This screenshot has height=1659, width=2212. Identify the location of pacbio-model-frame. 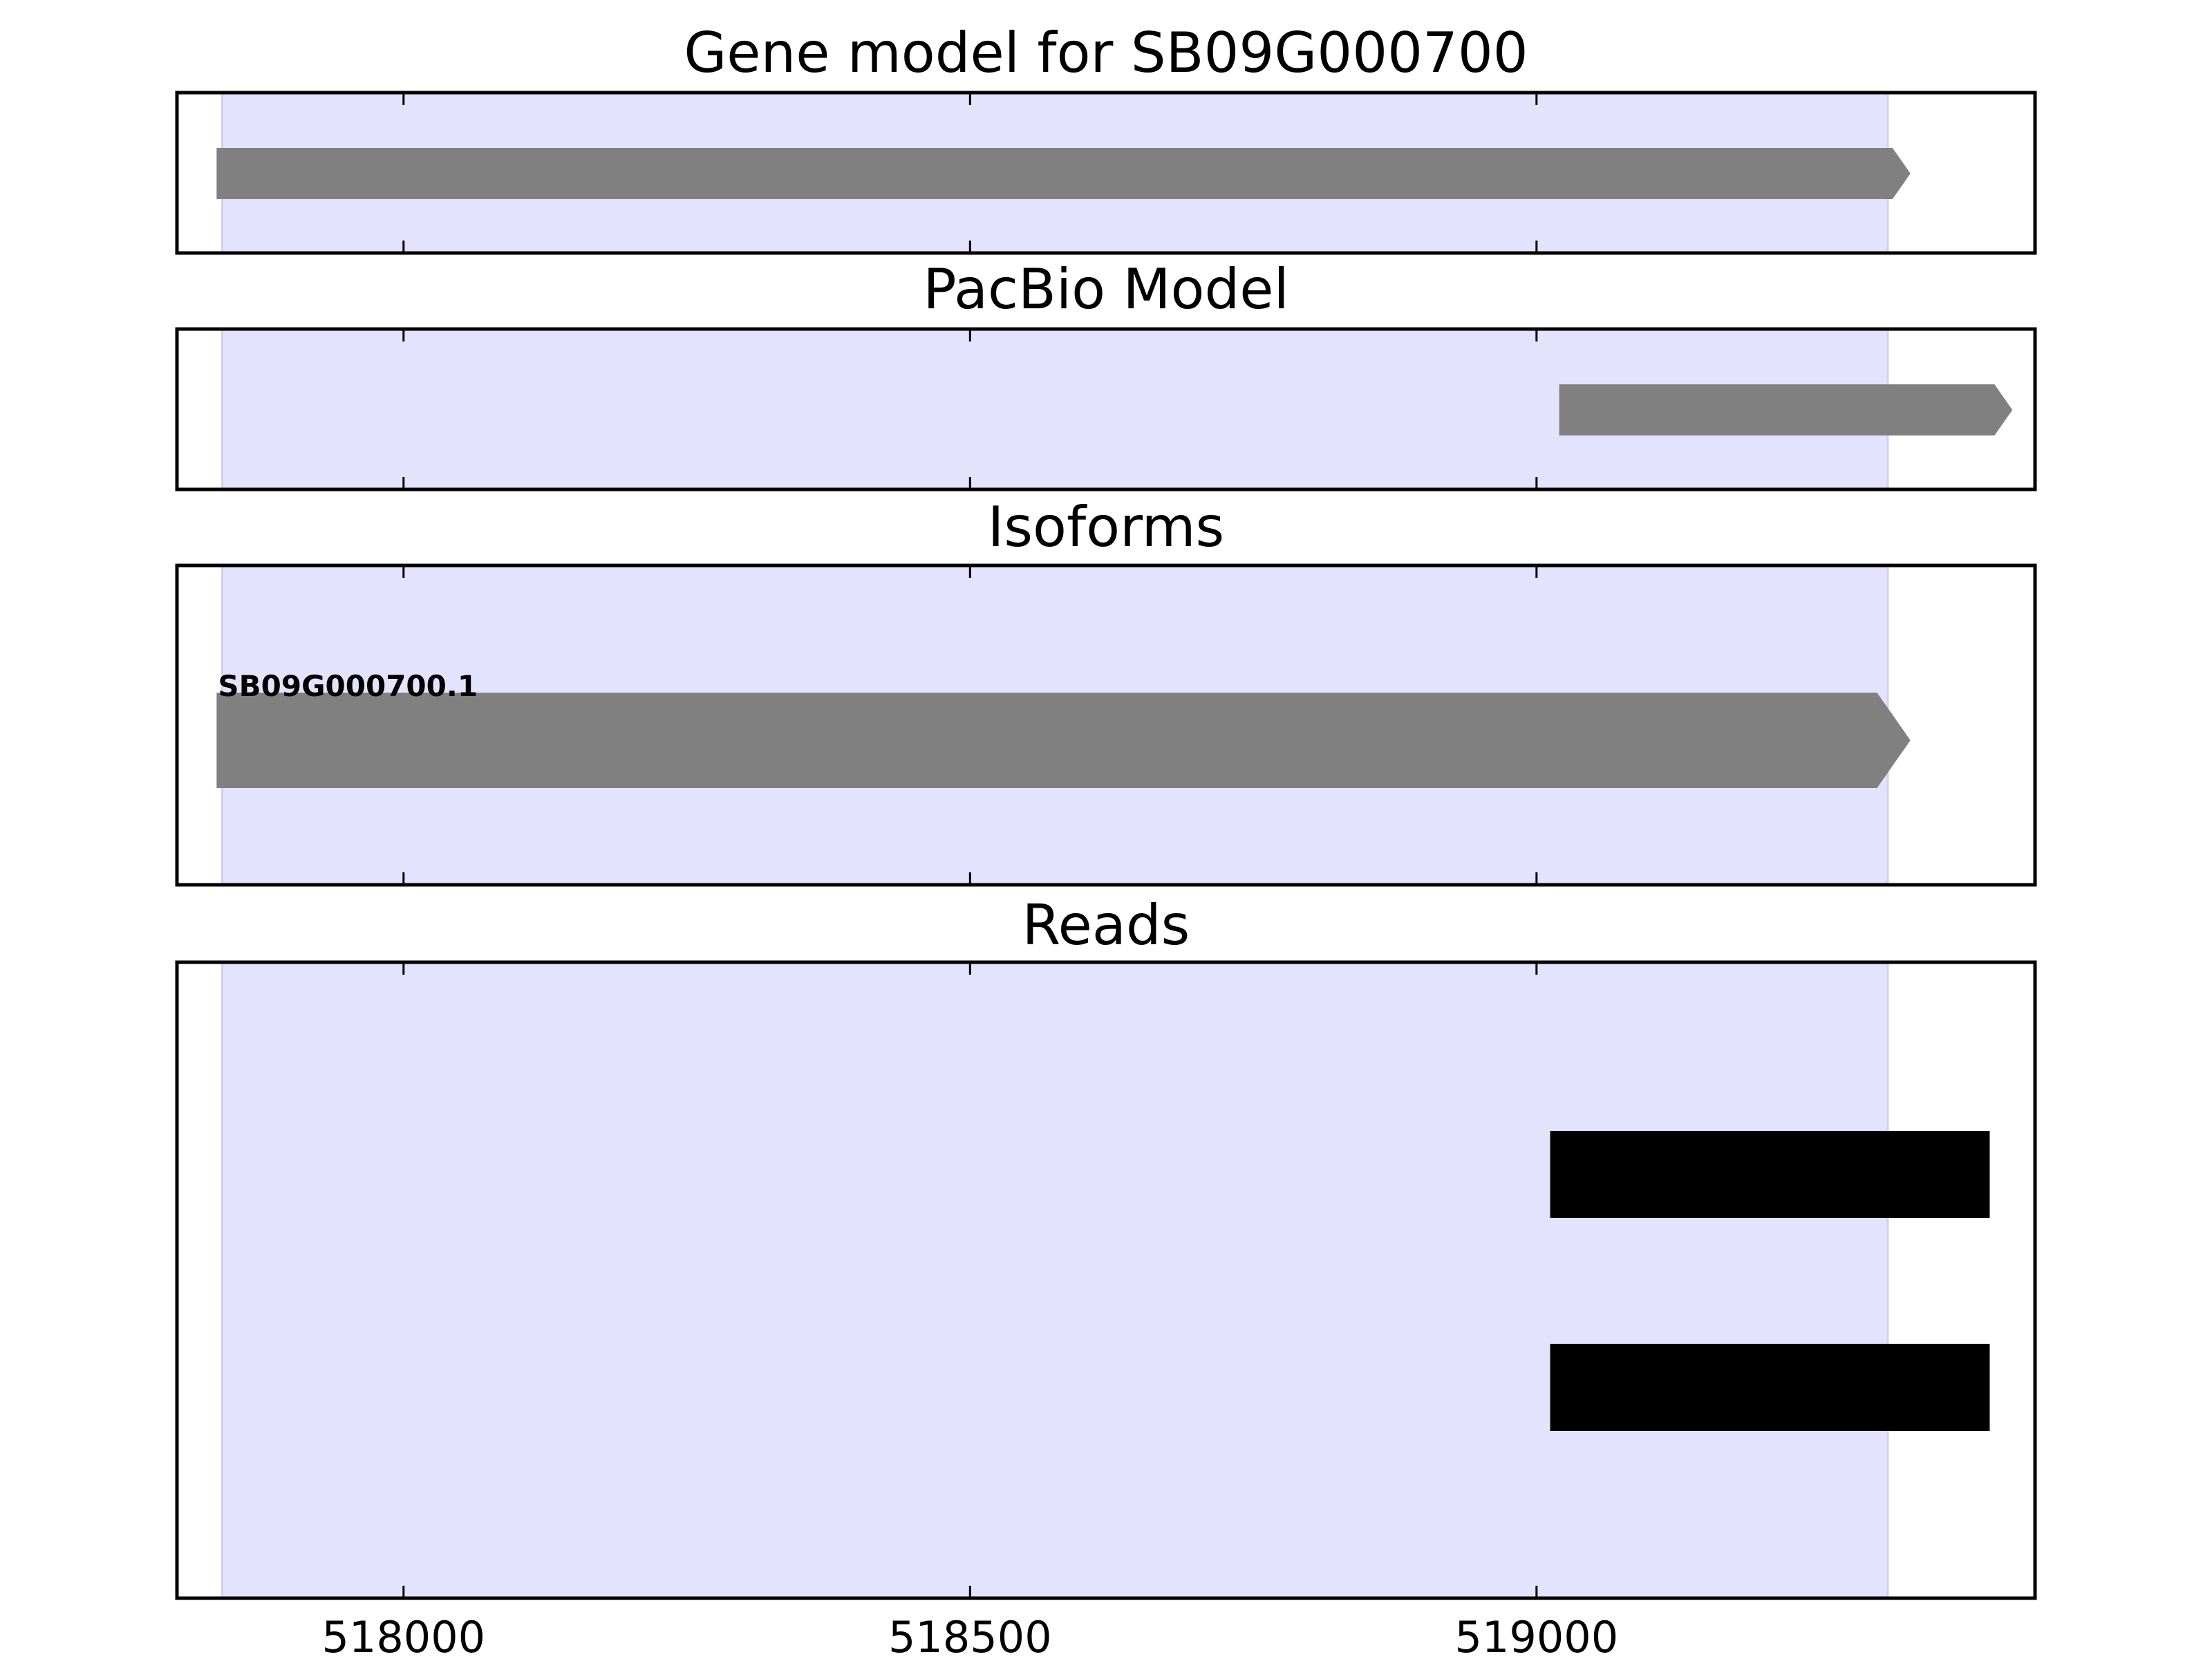
(1106, 409).